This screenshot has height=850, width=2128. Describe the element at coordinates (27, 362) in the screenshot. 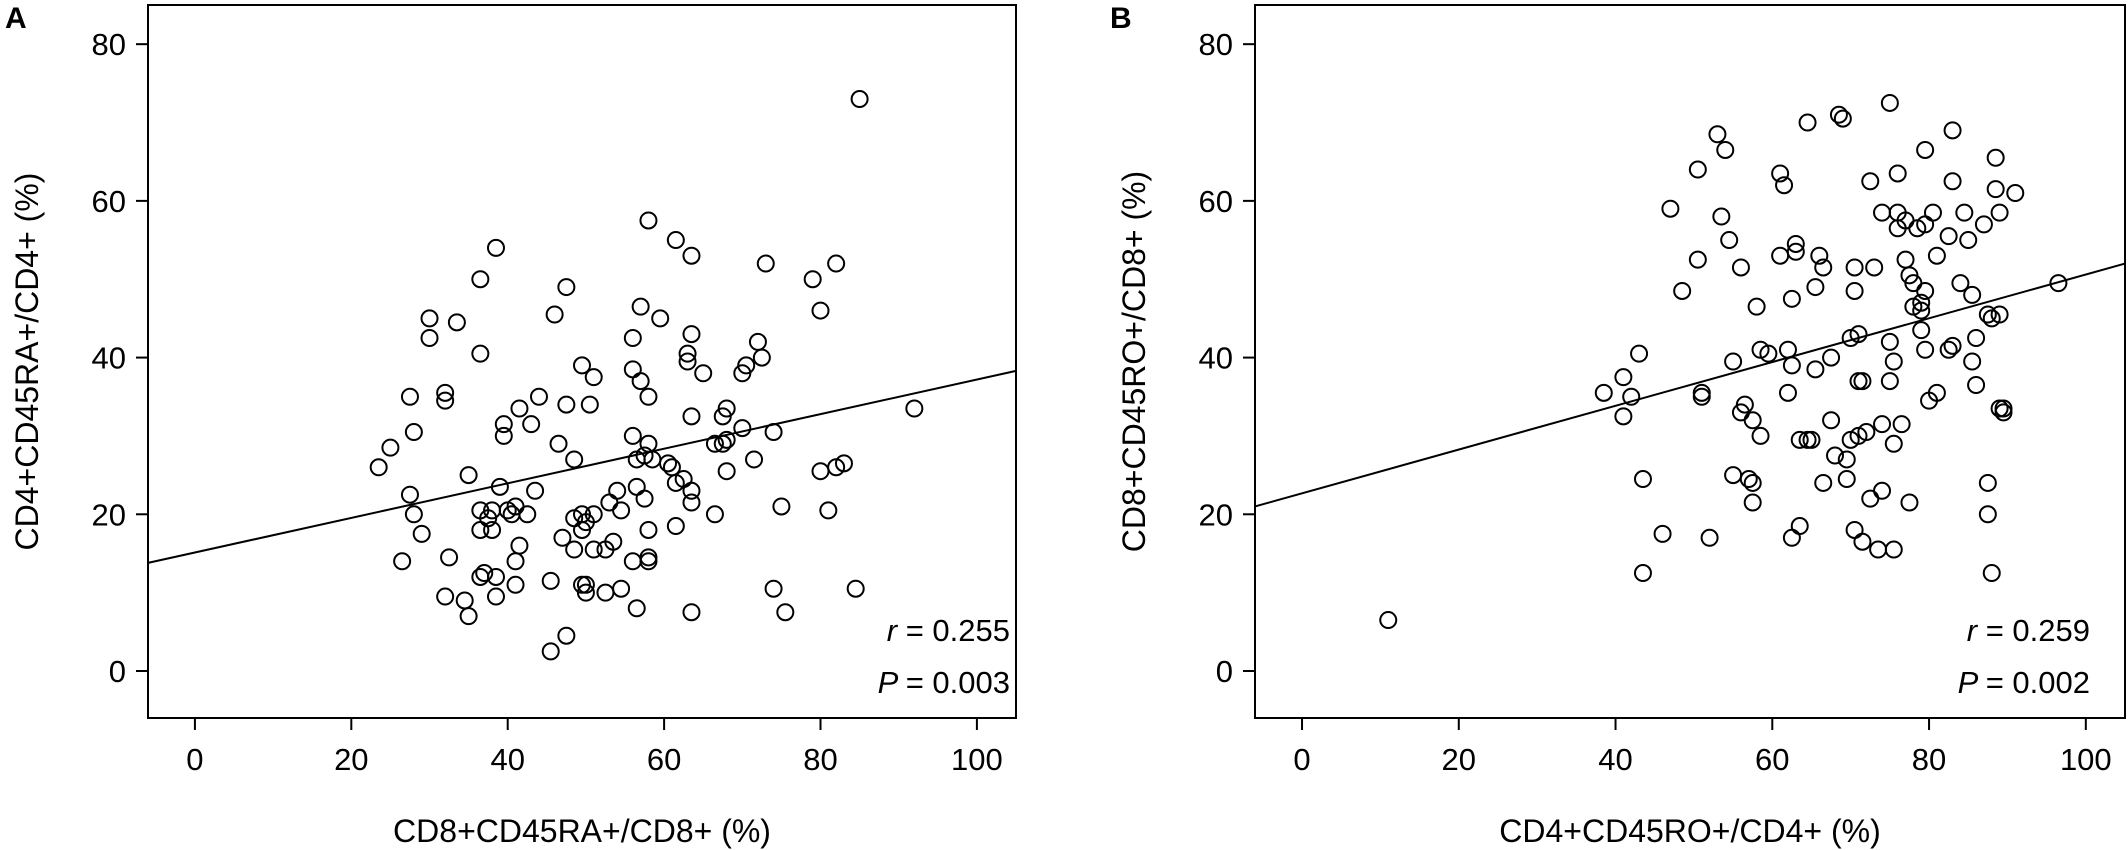

I see `y-axis-label: CD4+CD45RA+/CD4+ (%)` at that location.